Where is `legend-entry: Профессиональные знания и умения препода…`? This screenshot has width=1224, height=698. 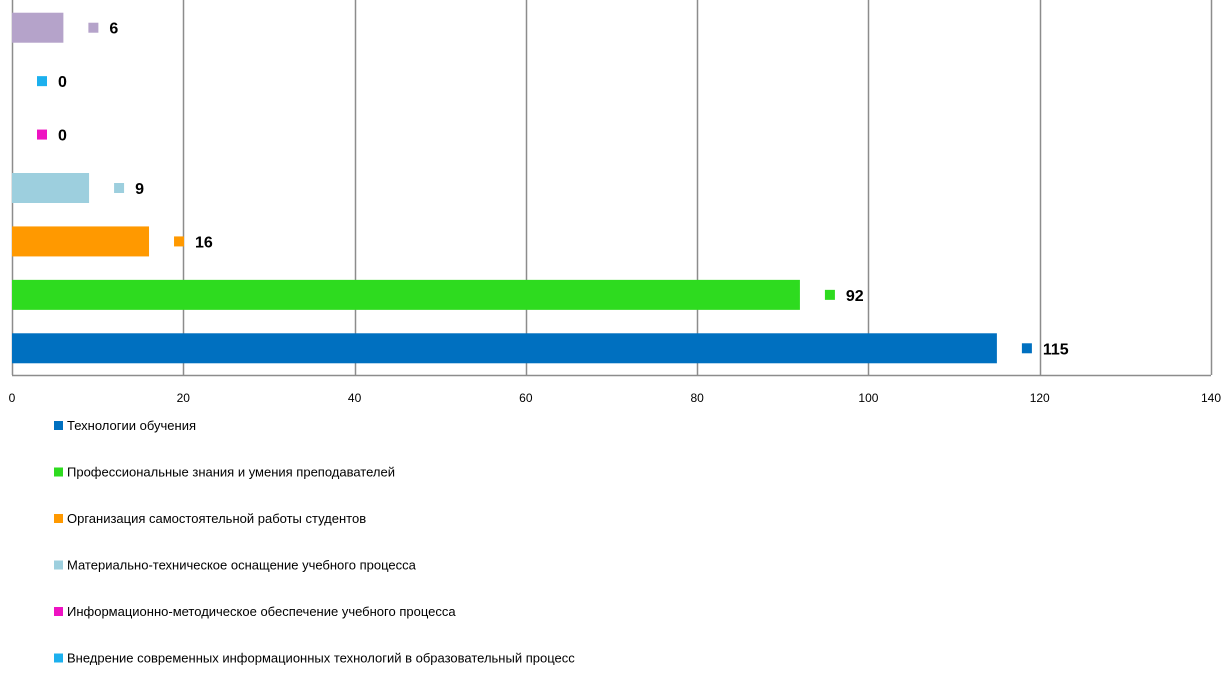 legend-entry: Профессиональные знания и умения препода… is located at coordinates (231, 472).